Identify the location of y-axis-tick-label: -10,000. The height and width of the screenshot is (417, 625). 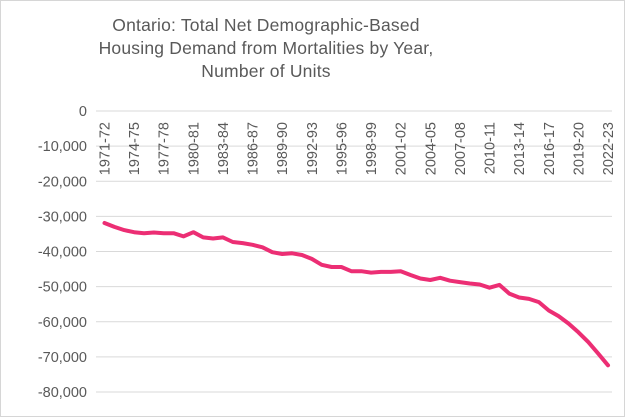
(62, 147).